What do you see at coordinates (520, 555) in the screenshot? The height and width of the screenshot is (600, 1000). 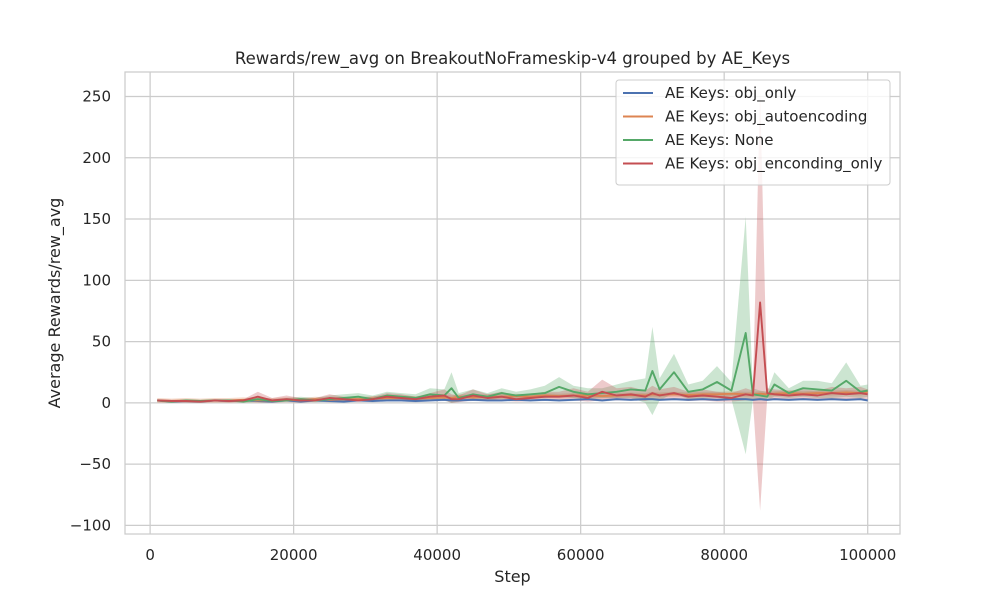 I see `x-axis-ticks: 0 20000 40000 60000 80000 100000` at bounding box center [520, 555].